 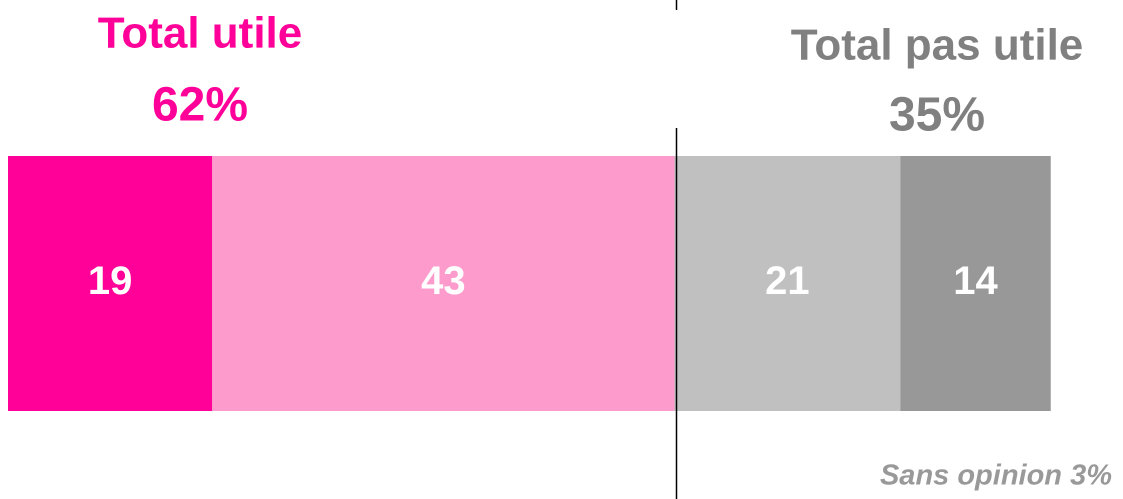 I want to click on no-opinion-label: Sans opinion 3%, so click(x=996, y=476).